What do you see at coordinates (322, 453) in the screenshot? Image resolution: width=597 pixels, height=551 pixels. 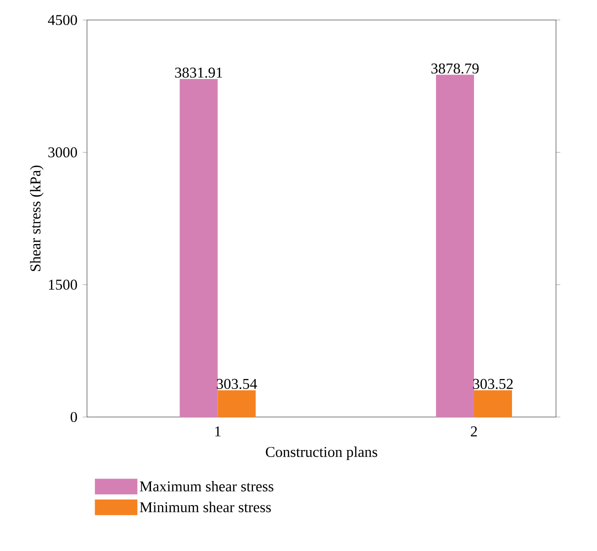 I see `x-axis-title: Construction plans` at bounding box center [322, 453].